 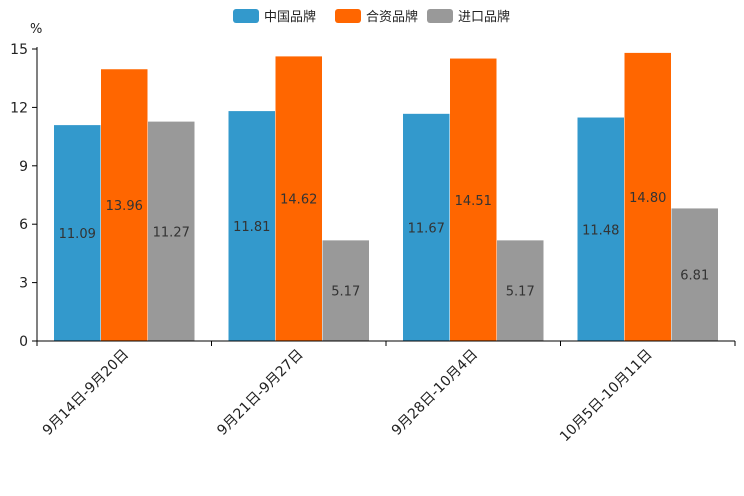 I want to click on y-tick-label: 0, so click(x=23, y=342).